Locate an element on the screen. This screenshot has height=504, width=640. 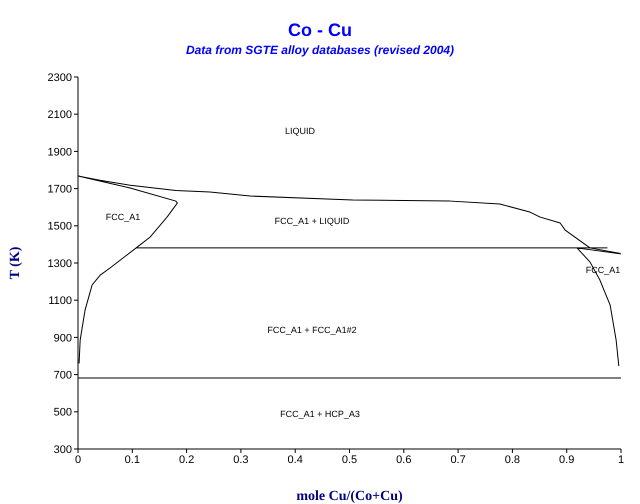
x-tick-label: 0.9 is located at coordinates (566, 460).